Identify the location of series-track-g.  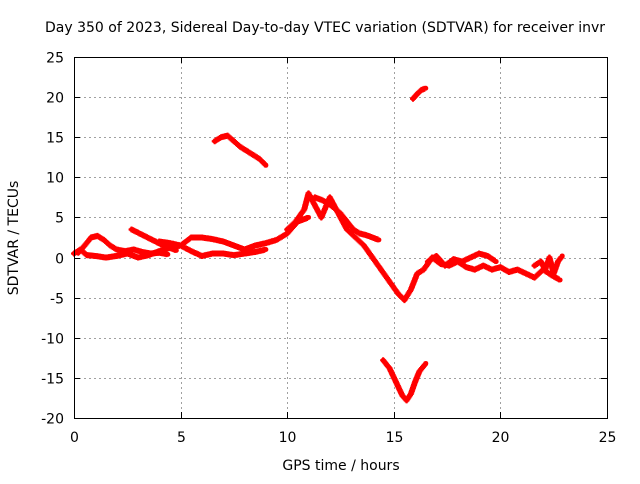
(346, 218).